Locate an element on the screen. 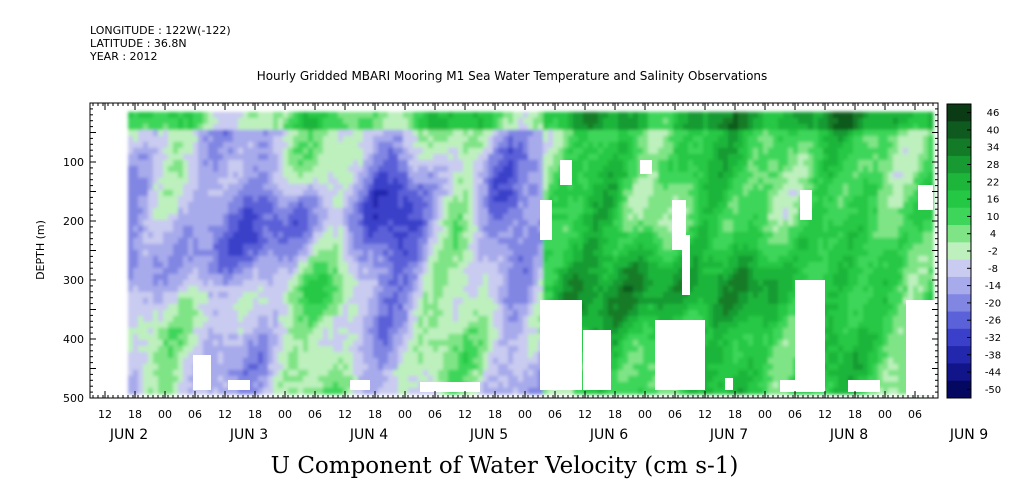 Image resolution: width=1009 pixels, height=504 pixels. x-day-label: JUN 6 is located at coordinates (608, 435).